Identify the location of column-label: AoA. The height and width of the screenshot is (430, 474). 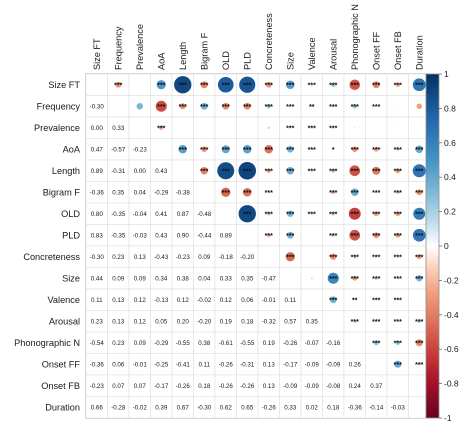
(161, 61).